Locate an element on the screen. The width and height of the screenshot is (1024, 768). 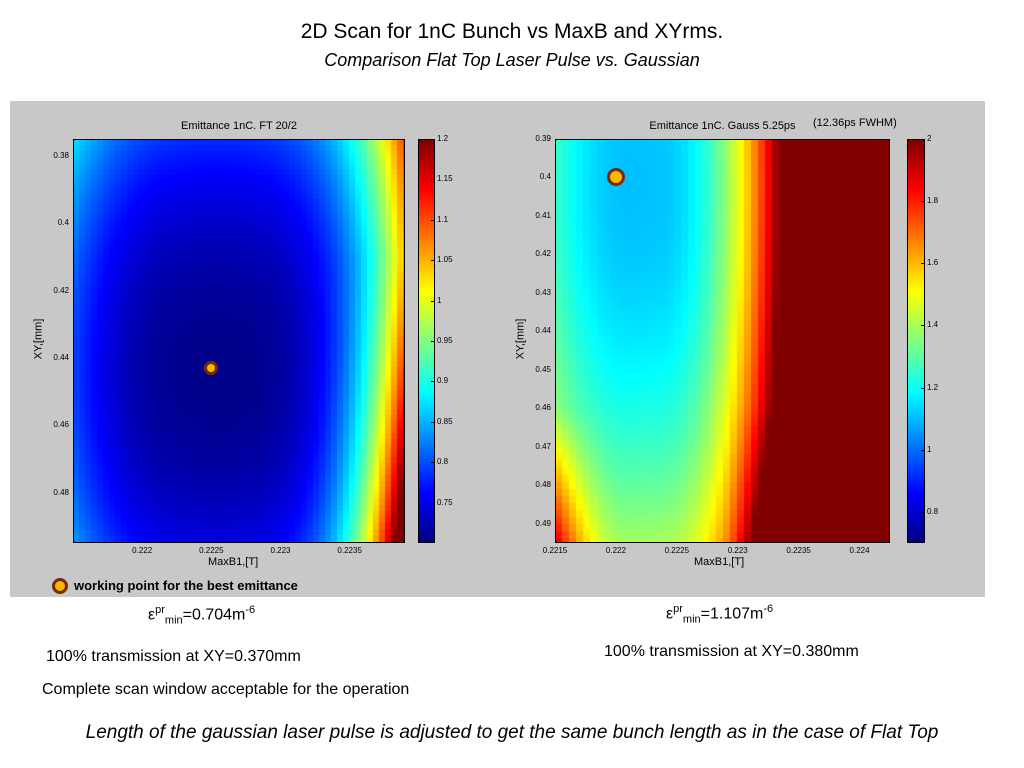
left-emit-symbol: ε is located at coordinates (152, 615).